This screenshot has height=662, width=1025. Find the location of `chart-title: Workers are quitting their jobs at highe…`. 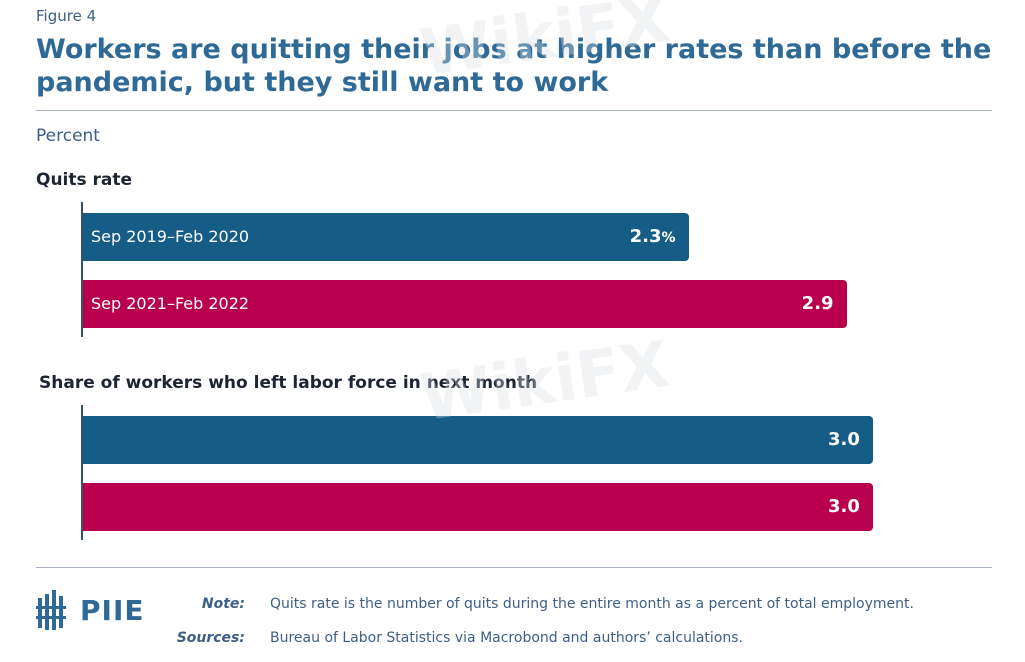

chart-title: Workers are quitting their jobs at highe… is located at coordinates (514, 66).